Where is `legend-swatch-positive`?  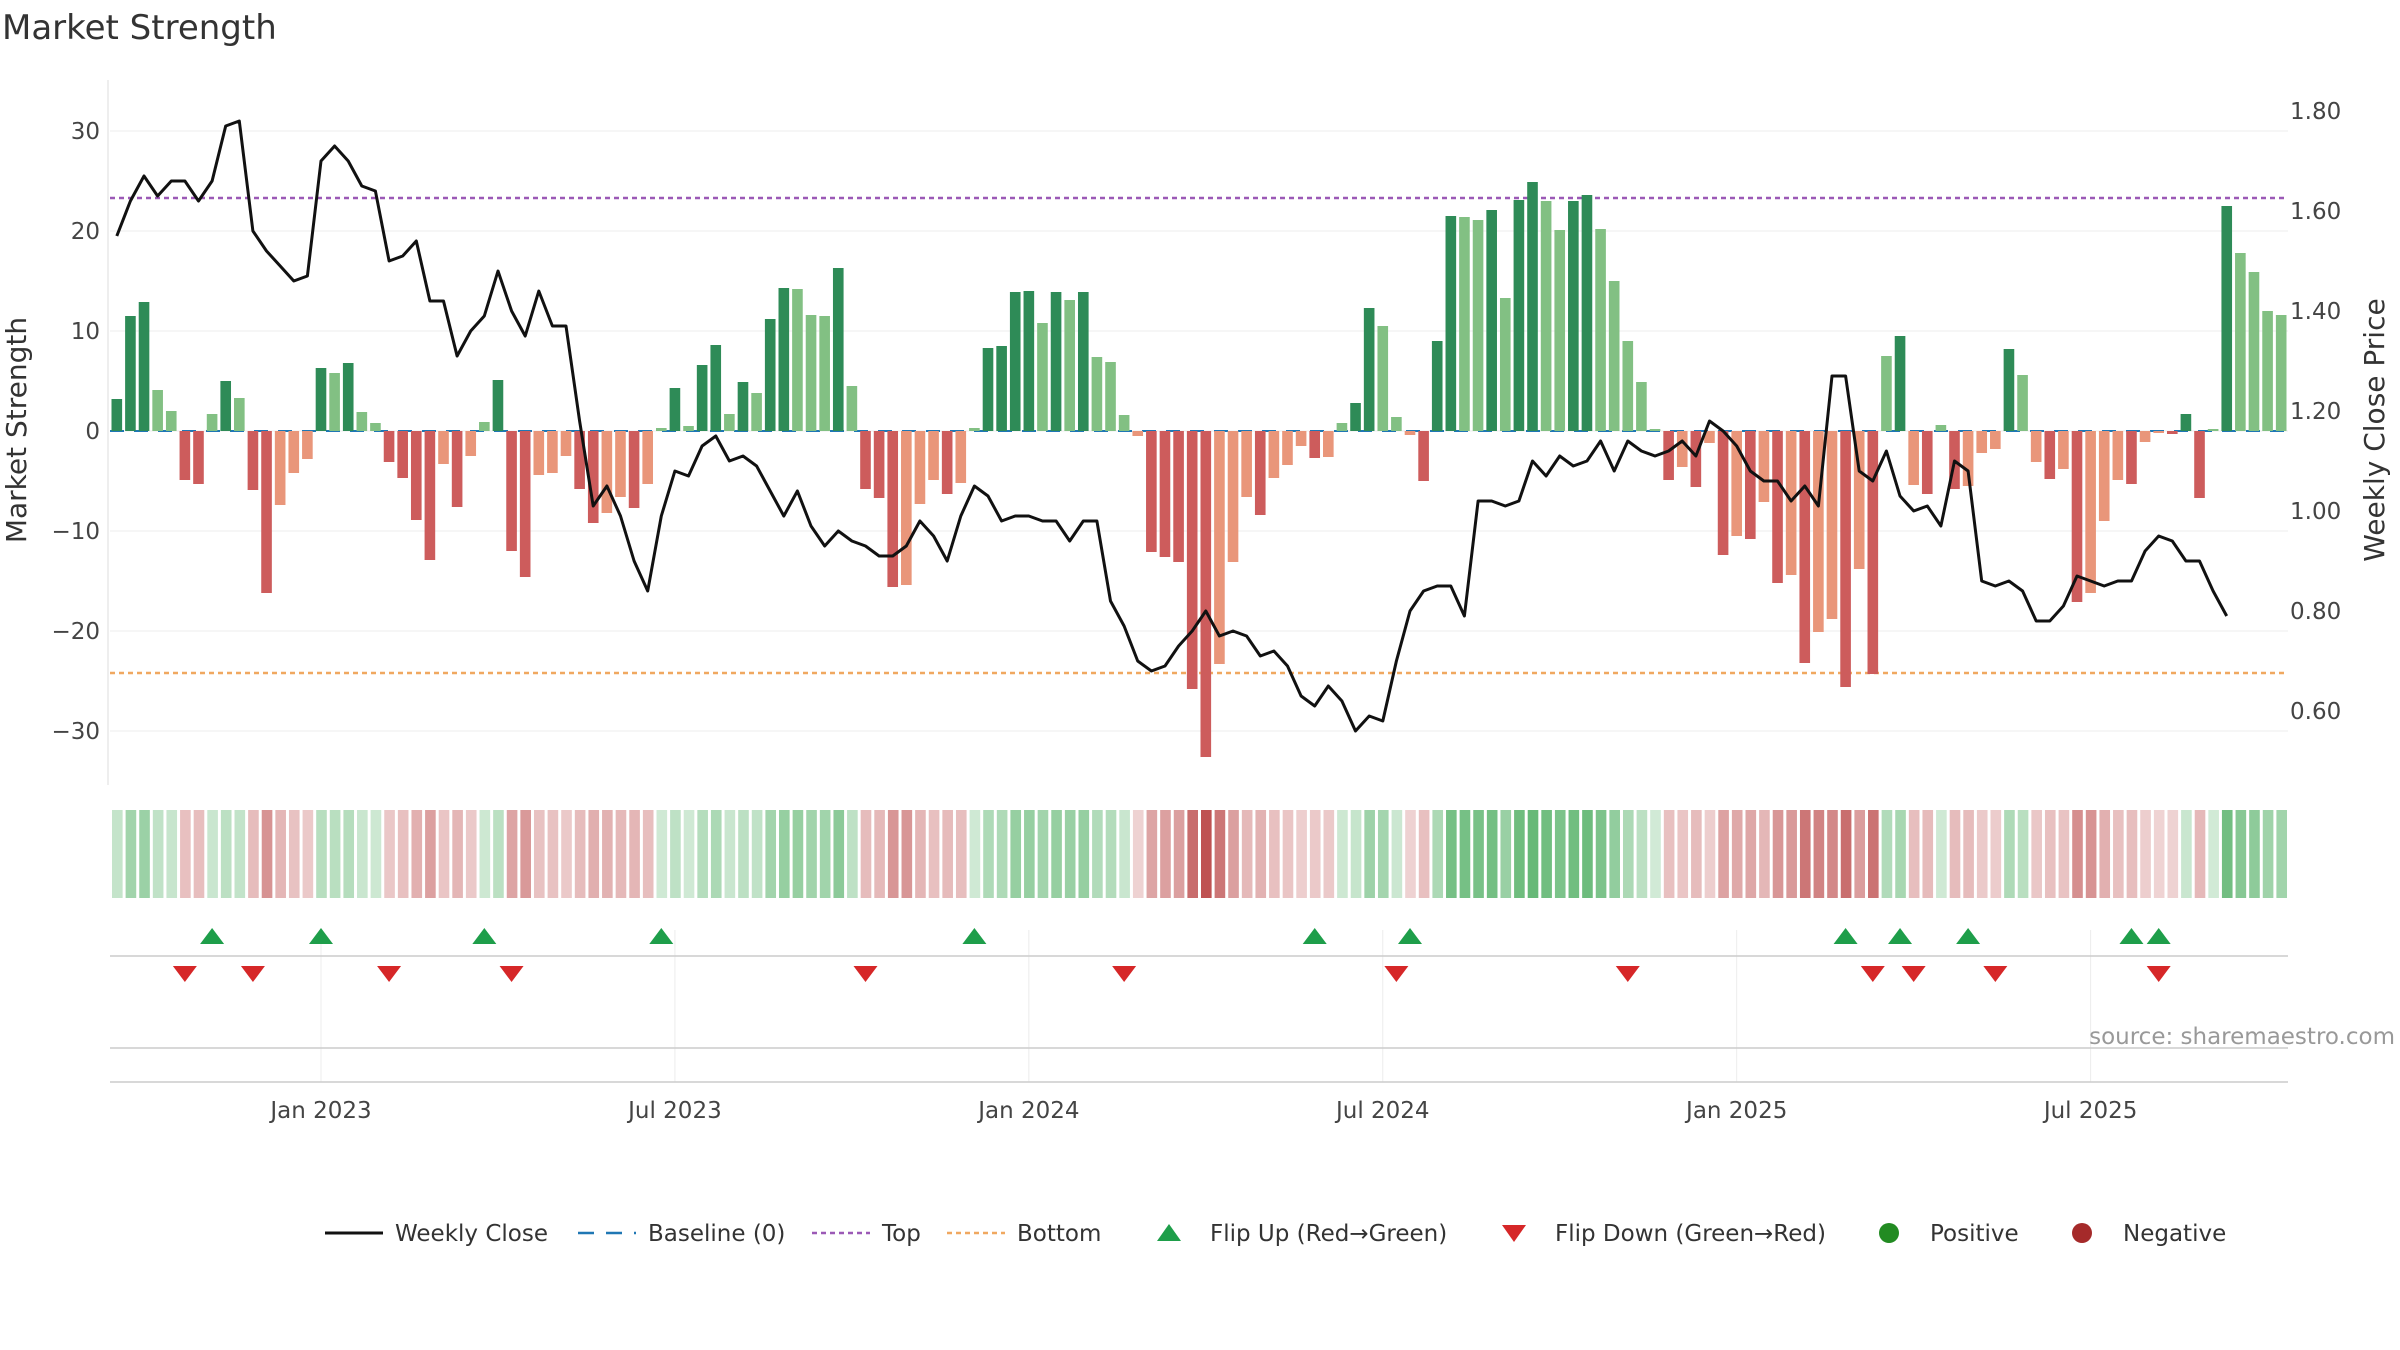 legend-swatch-positive is located at coordinates (1889, 1233).